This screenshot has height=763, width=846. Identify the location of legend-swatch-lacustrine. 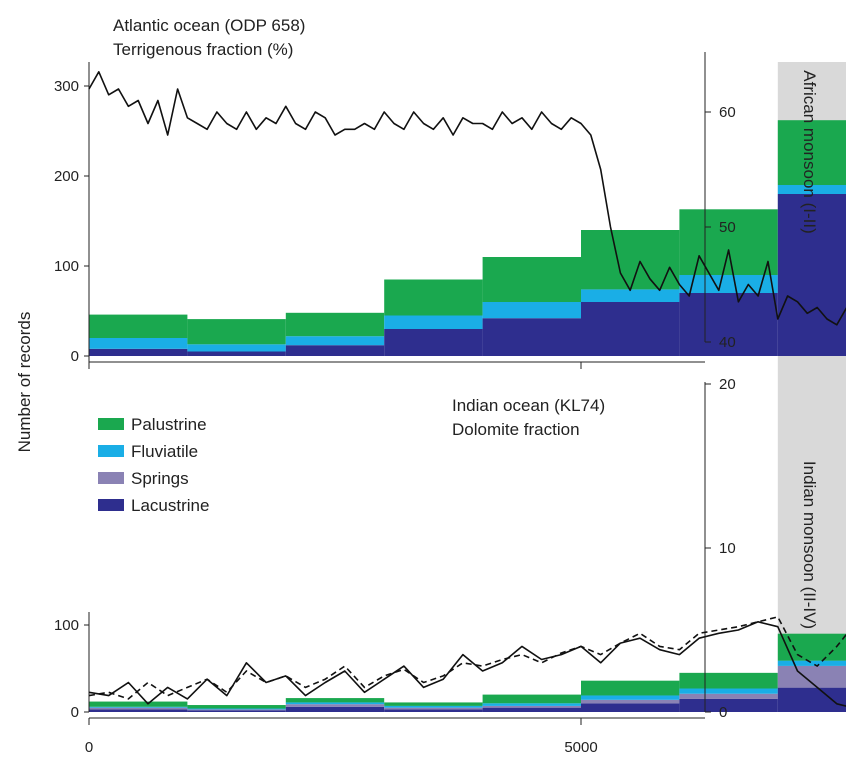
(111, 505).